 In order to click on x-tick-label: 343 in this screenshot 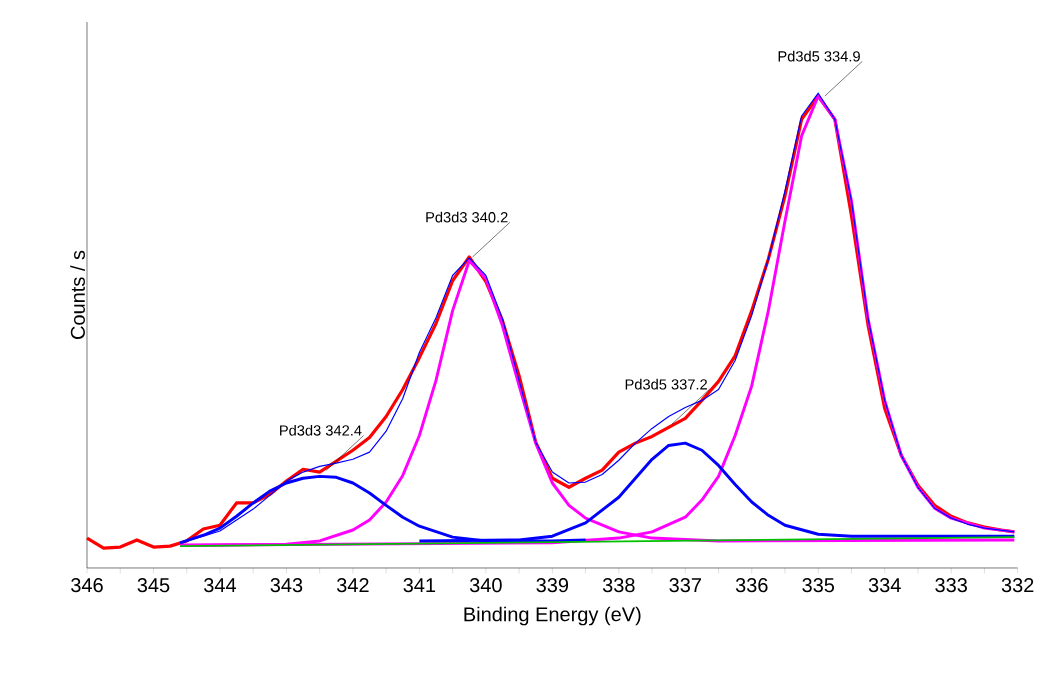, I will do `click(286, 585)`.